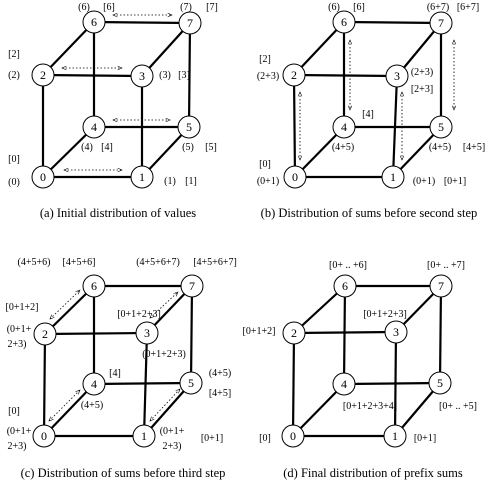 Image resolution: width=495 pixels, height=487 pixels. I want to click on annotation: (4), so click(87, 147).